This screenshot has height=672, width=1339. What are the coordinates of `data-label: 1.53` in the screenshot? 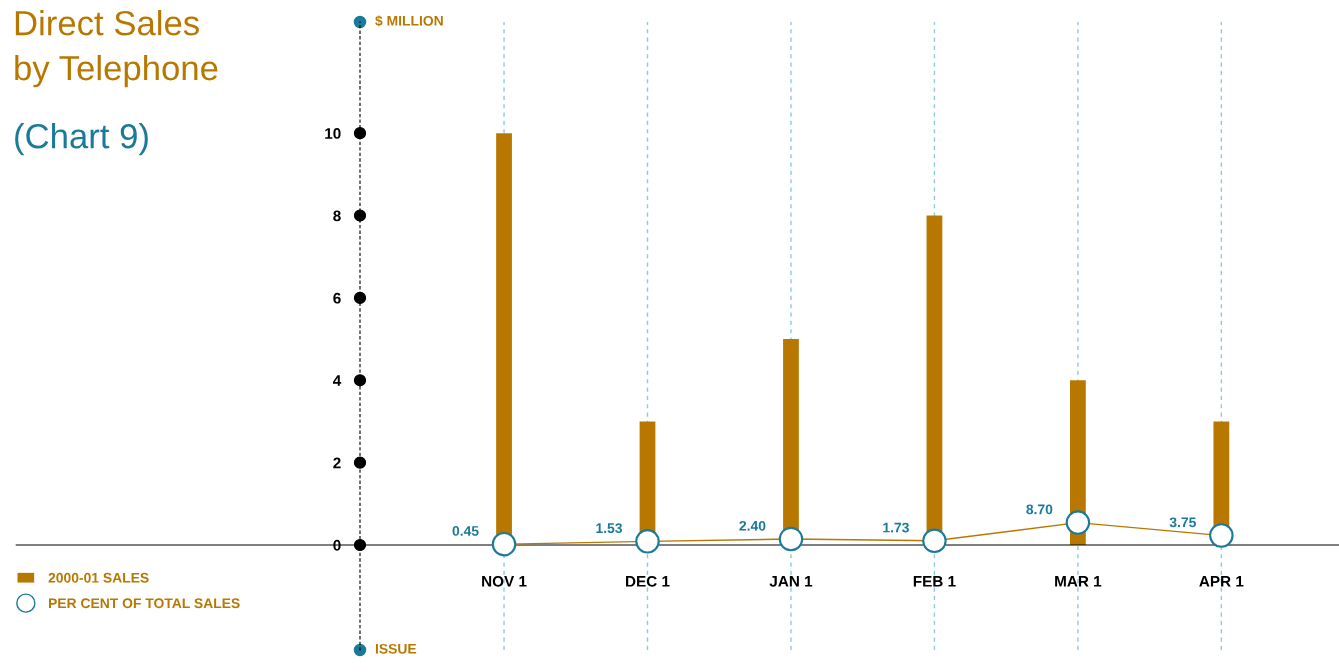 It's located at (609, 528).